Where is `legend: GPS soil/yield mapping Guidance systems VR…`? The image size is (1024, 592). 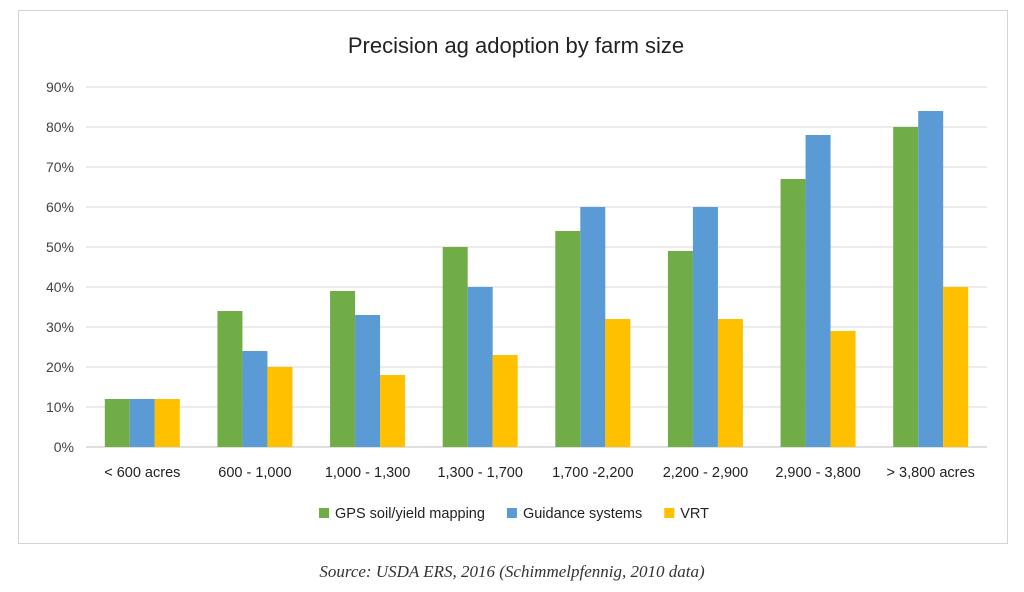 legend: GPS soil/yield mapping Guidance systems VR… is located at coordinates (514, 514).